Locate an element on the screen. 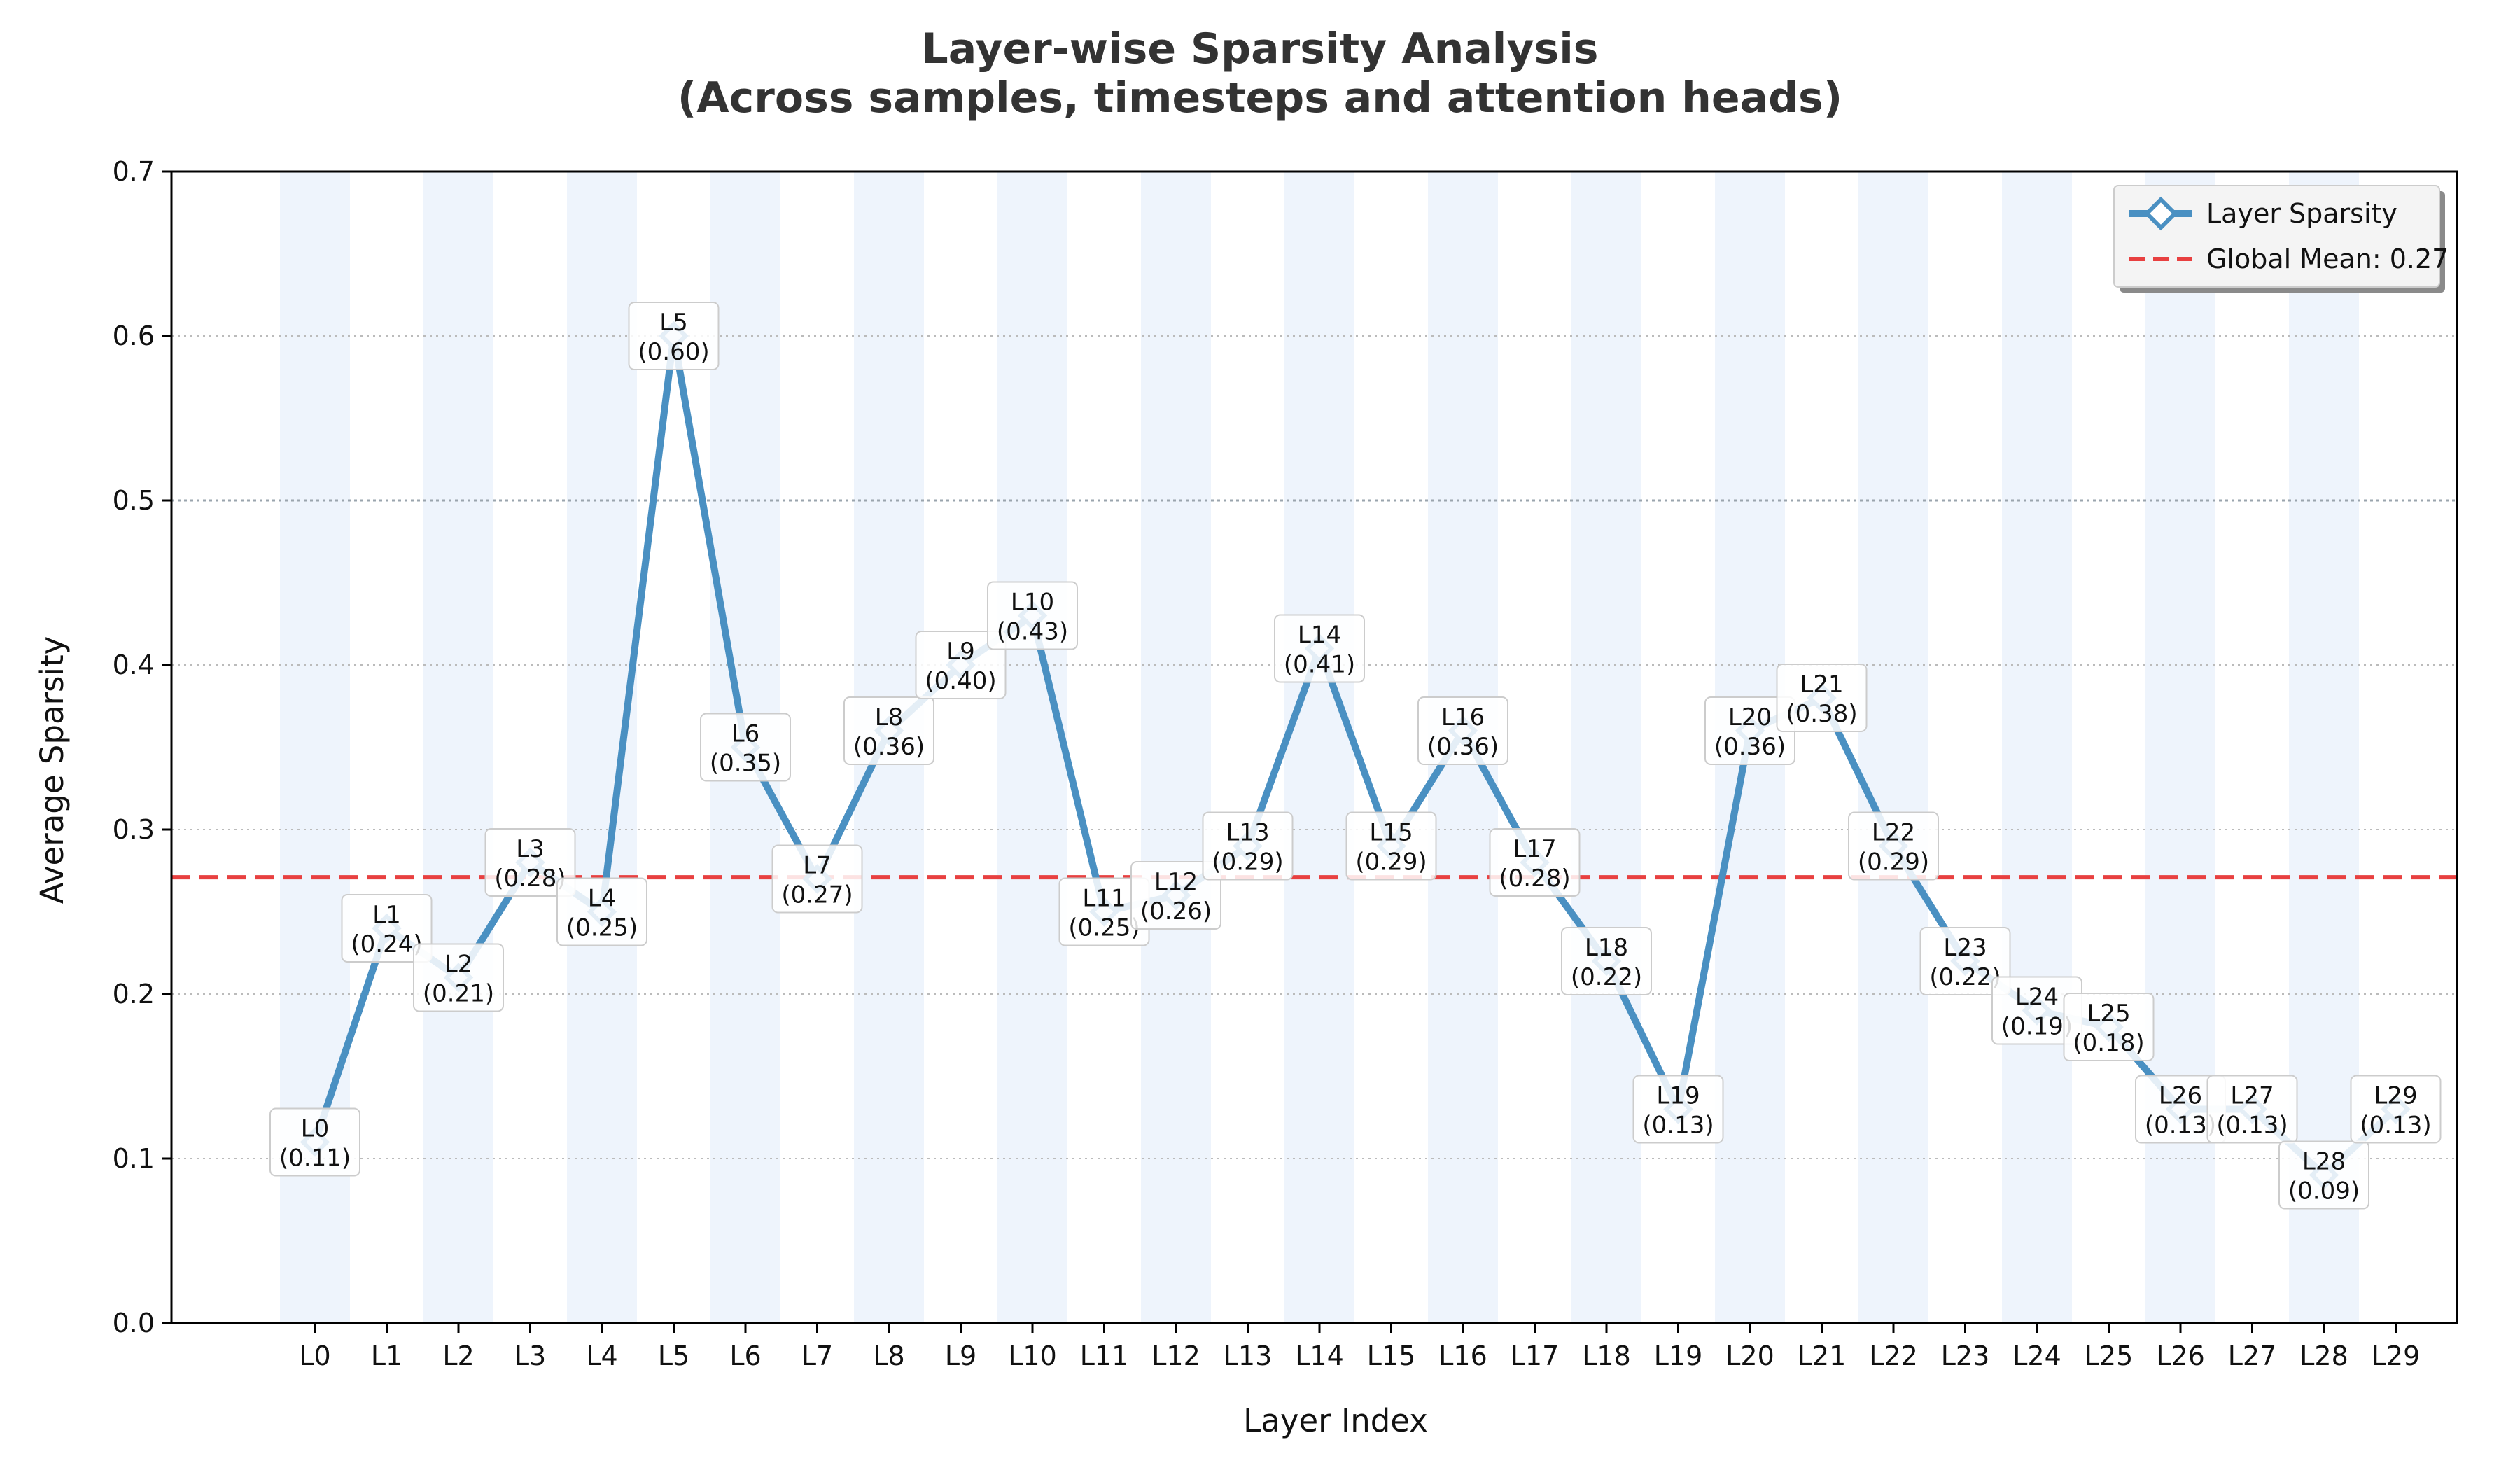 This screenshot has width=2520, height=1470. x-axis-label: Layer Index is located at coordinates (1335, 1420).